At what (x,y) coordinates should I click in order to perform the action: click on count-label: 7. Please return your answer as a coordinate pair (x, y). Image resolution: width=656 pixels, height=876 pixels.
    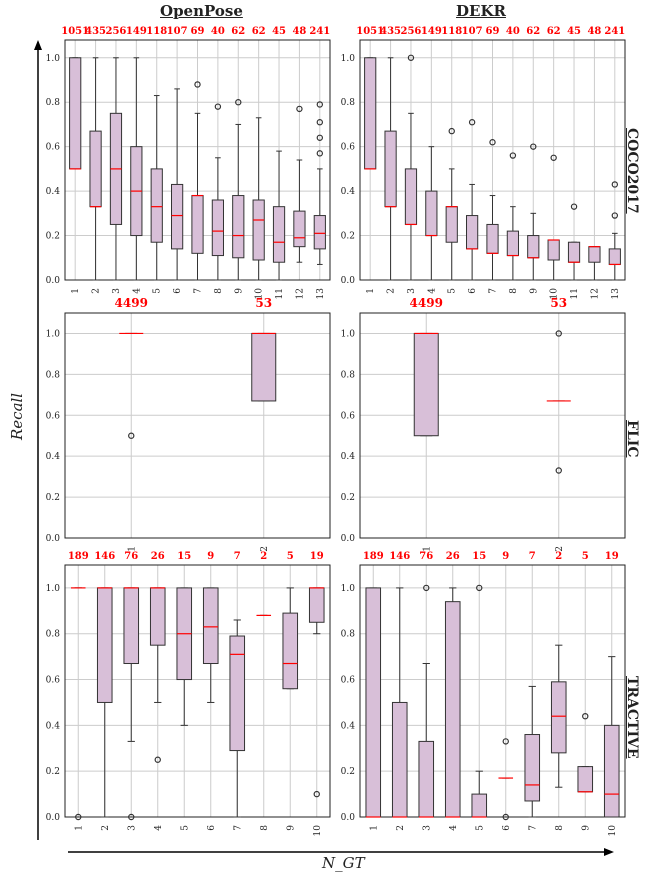
    Looking at the image, I should click on (237, 556).